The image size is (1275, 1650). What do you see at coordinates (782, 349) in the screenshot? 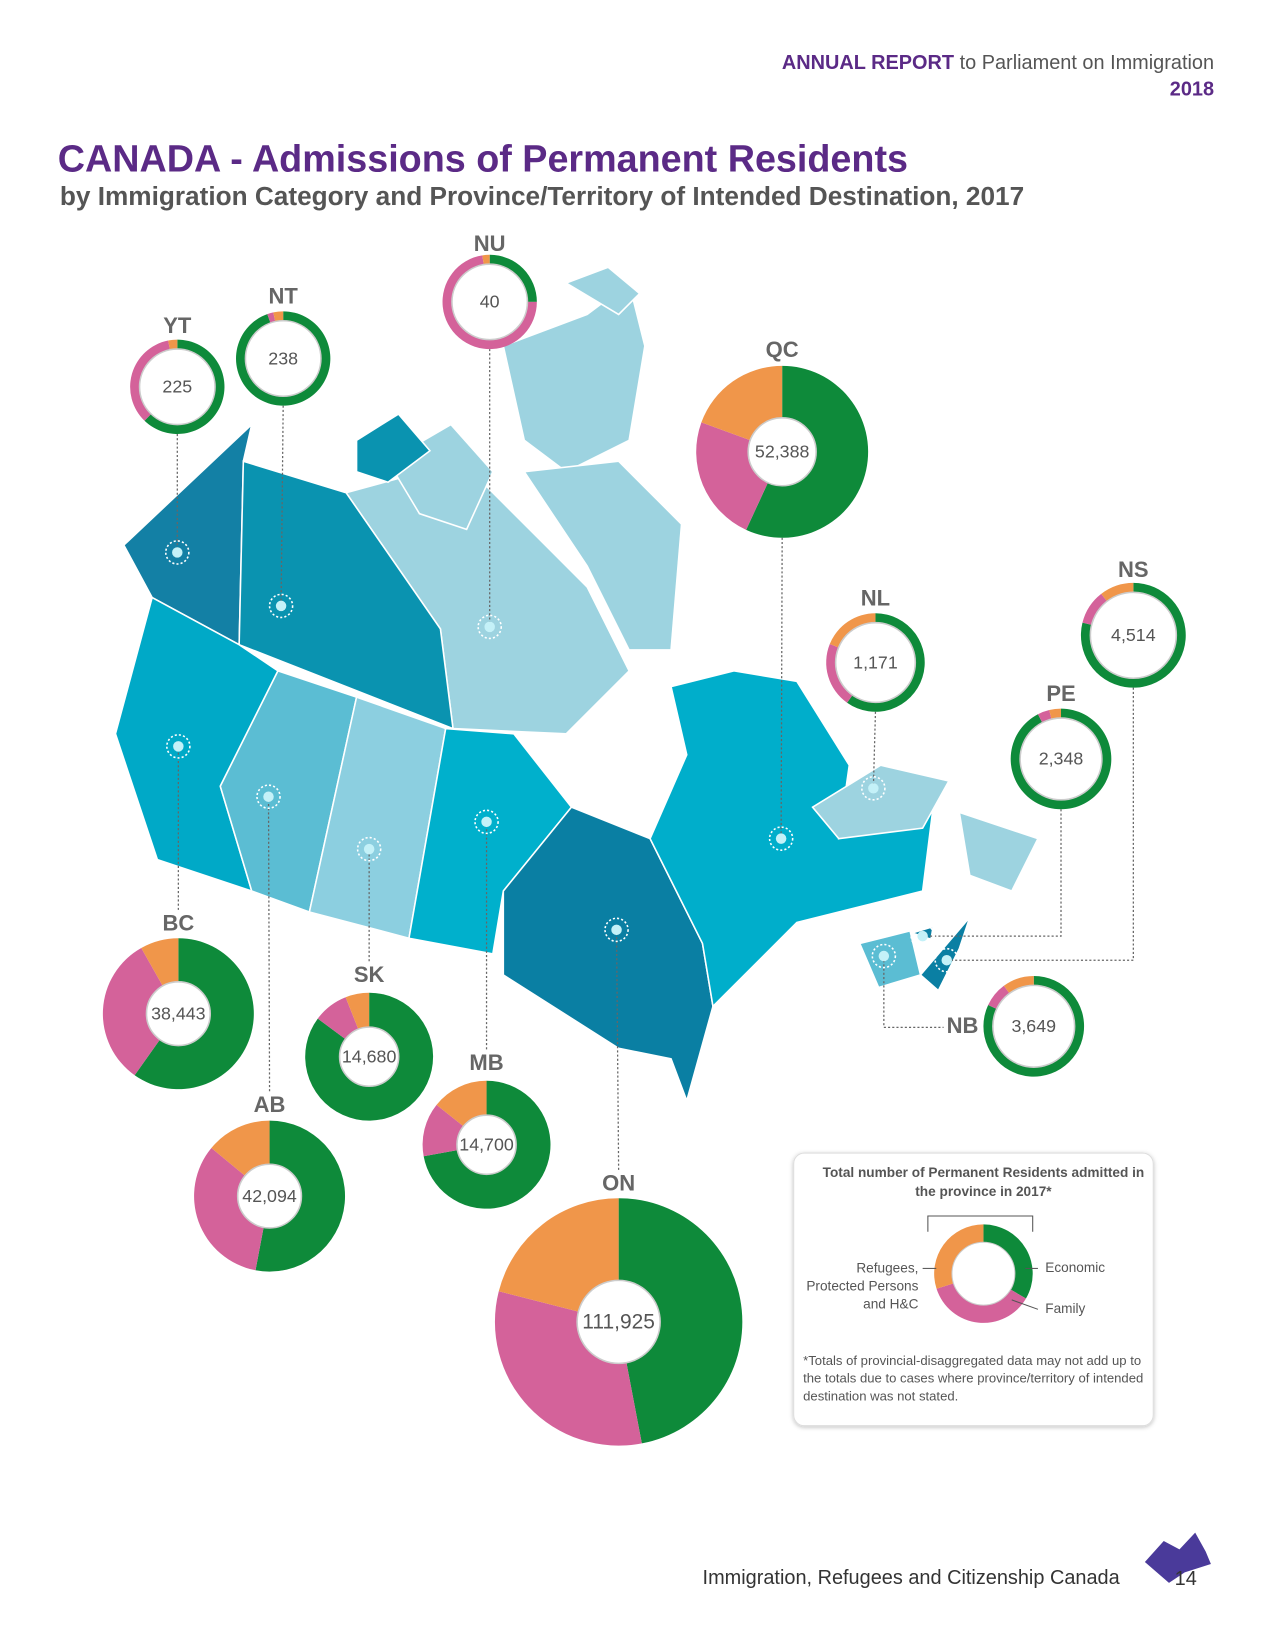
I see `region-label: QC` at bounding box center [782, 349].